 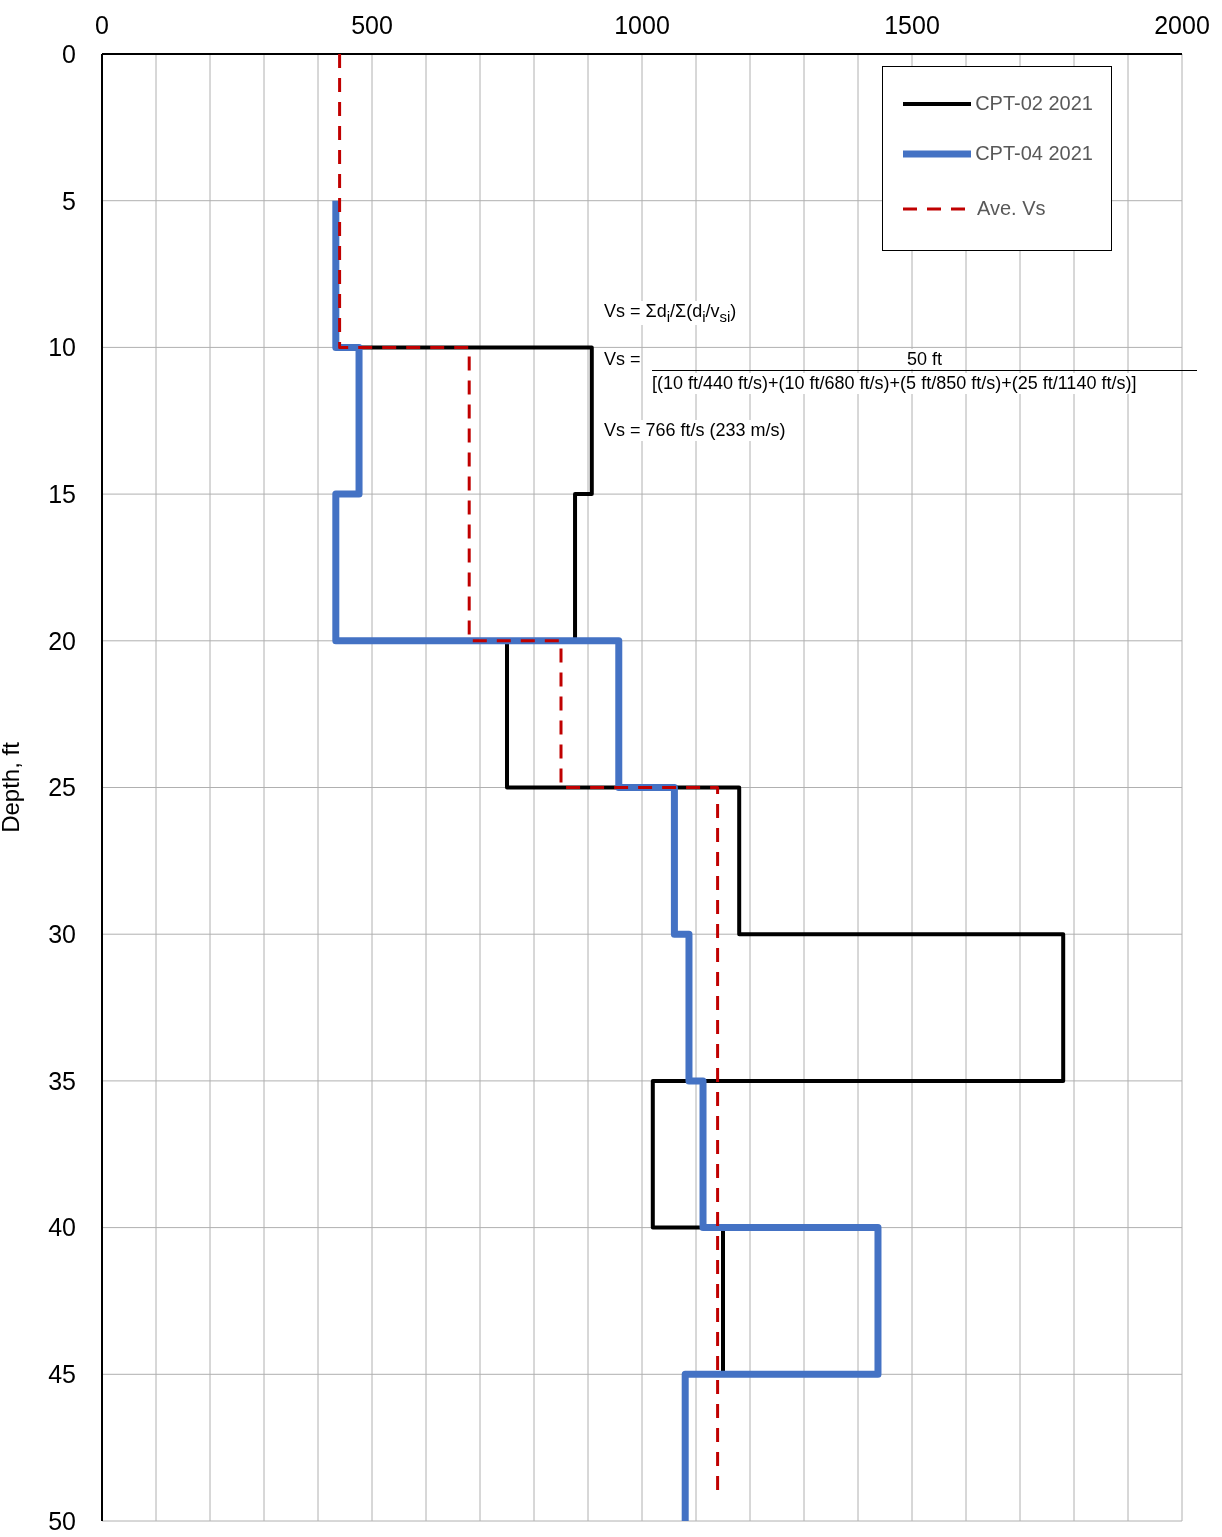 I want to click on y-tick-label: 15, so click(x=62, y=493).